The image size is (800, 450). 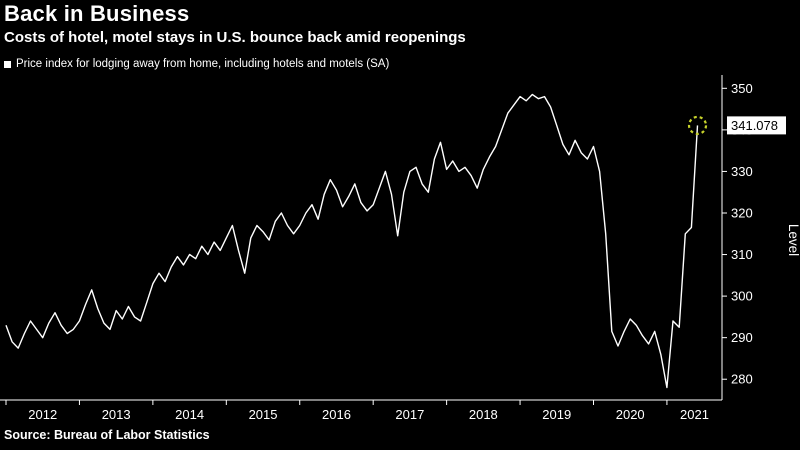 I want to click on y-axis-tick-label: 320, so click(x=742, y=212).